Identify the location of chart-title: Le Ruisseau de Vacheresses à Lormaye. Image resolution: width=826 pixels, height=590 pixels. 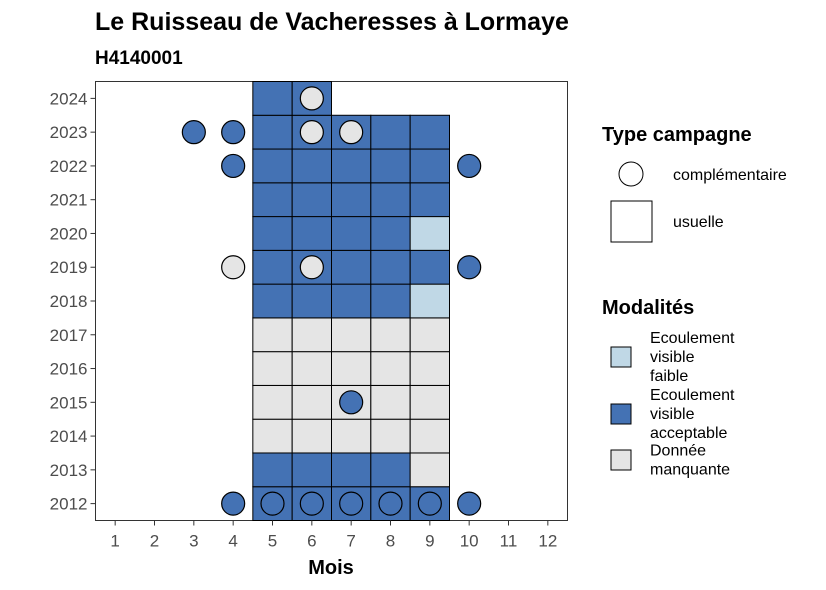
(332, 22).